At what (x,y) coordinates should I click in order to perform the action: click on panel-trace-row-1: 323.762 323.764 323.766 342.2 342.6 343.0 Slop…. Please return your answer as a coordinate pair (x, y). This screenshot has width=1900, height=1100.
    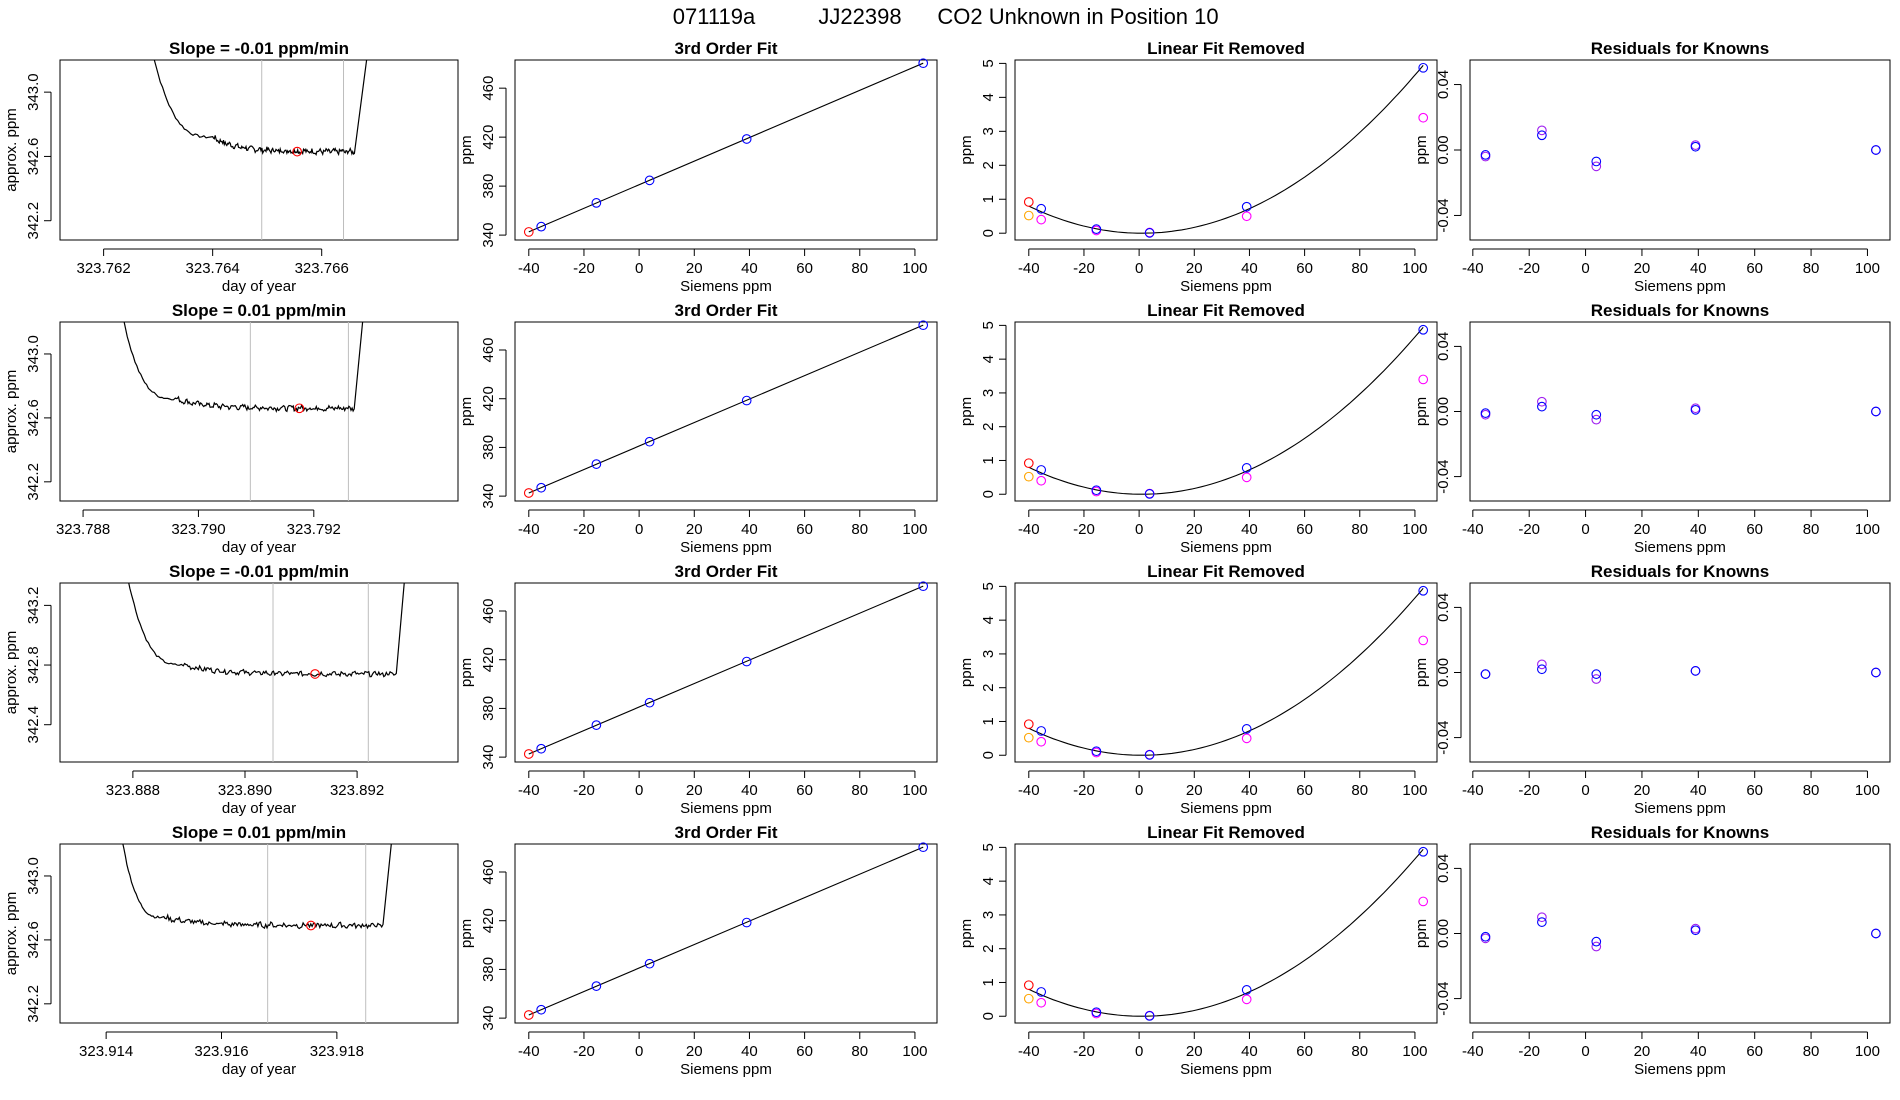
    Looking at the image, I should click on (231, 167).